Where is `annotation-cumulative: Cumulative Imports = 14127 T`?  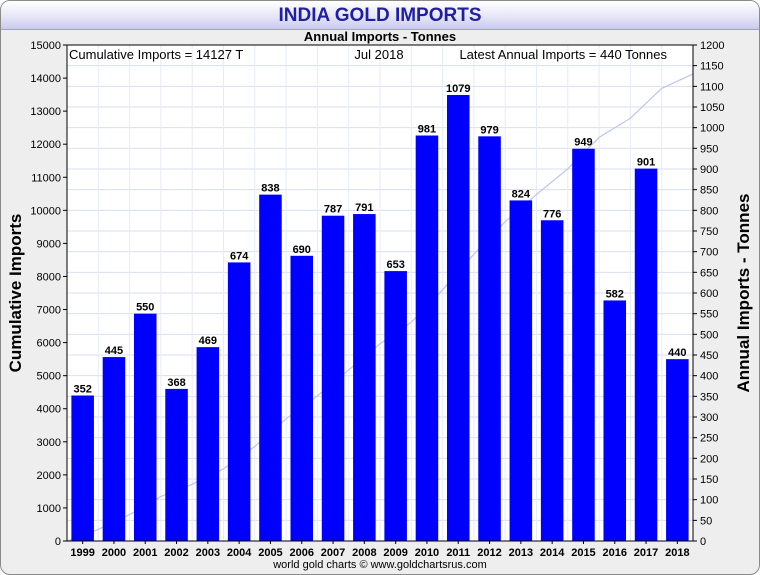
annotation-cumulative: Cumulative Imports = 14127 T is located at coordinates (156, 54).